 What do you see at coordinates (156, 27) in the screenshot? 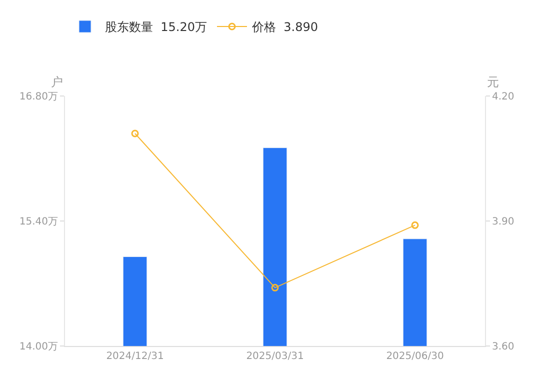
I see `legend-label: 股东数量 15.20万` at bounding box center [156, 27].